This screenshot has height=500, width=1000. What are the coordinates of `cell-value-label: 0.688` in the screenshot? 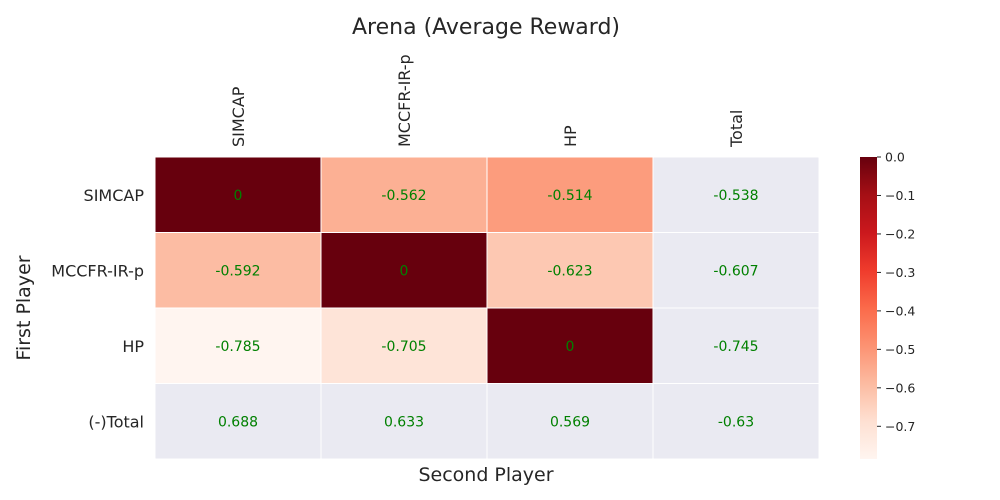 It's located at (238, 422).